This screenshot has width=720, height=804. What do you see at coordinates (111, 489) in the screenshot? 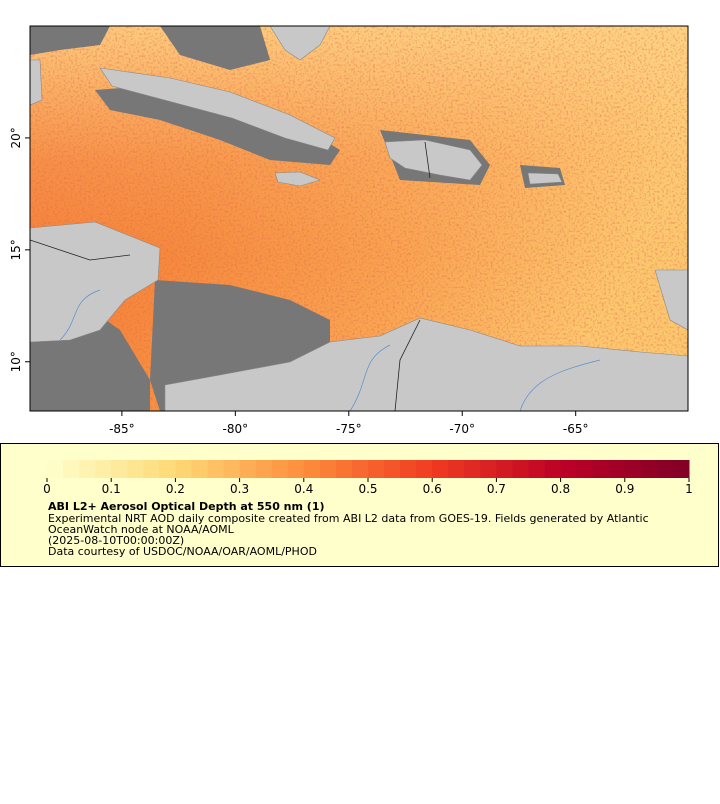
I see `colorbar-tick-label: 0.1` at bounding box center [111, 489].